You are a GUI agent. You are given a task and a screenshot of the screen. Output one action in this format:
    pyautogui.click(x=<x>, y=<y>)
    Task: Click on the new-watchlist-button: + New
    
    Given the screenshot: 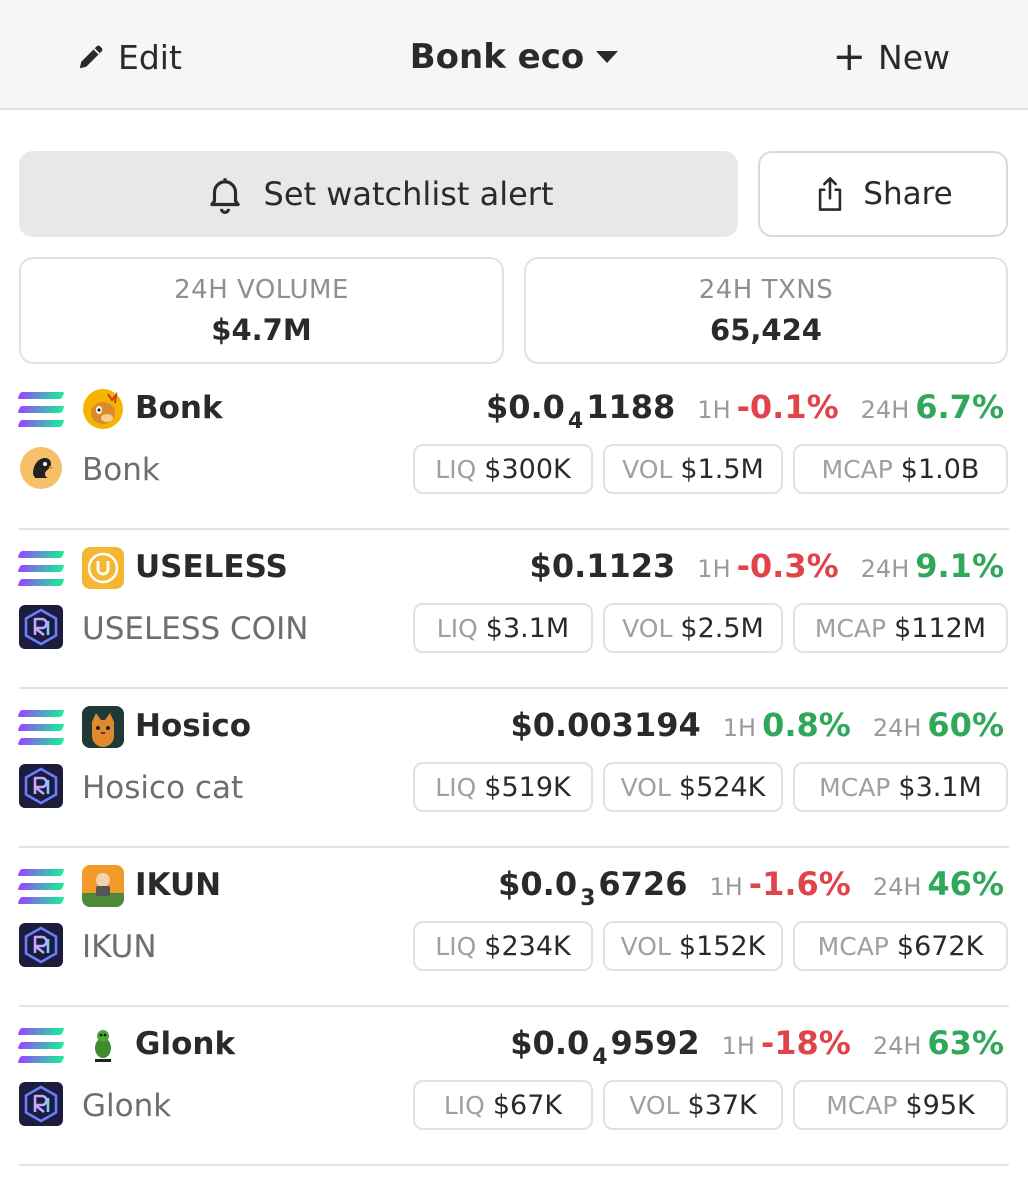 What is the action you would take?
    pyautogui.click(x=892, y=57)
    